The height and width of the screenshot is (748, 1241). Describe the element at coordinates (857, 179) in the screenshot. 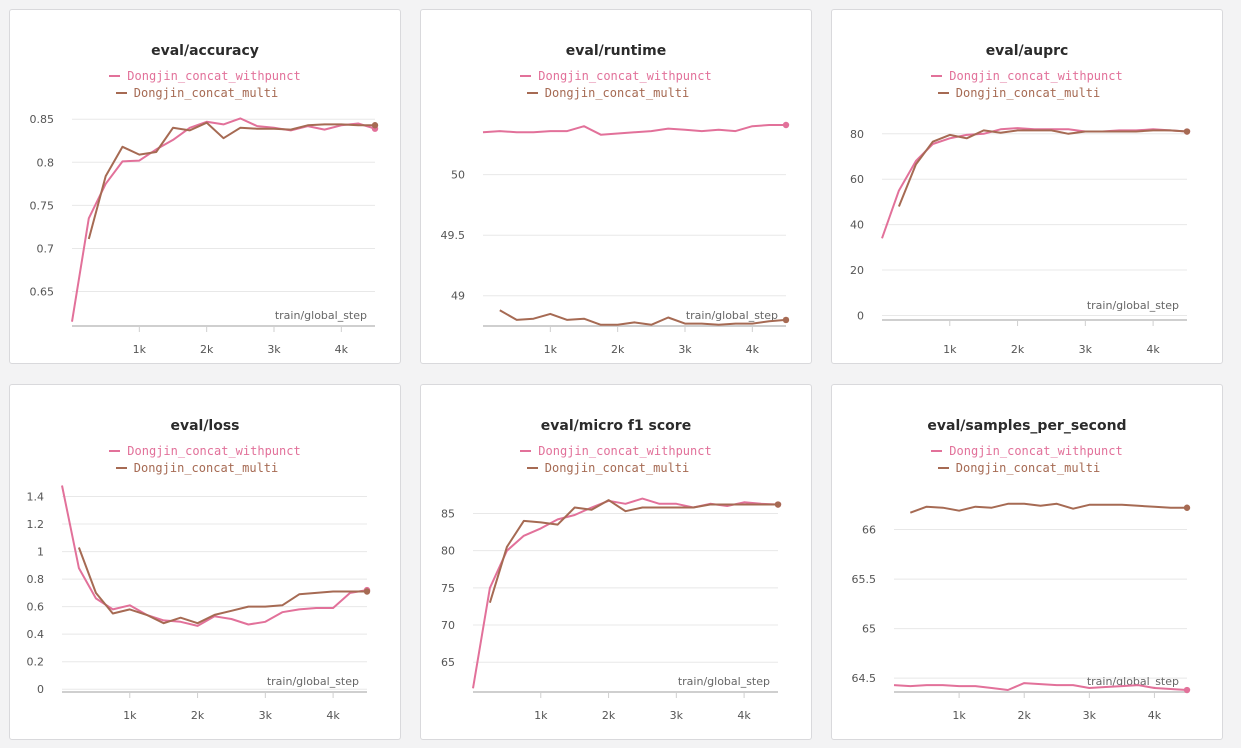

I see `y-tick-label: 60` at that location.